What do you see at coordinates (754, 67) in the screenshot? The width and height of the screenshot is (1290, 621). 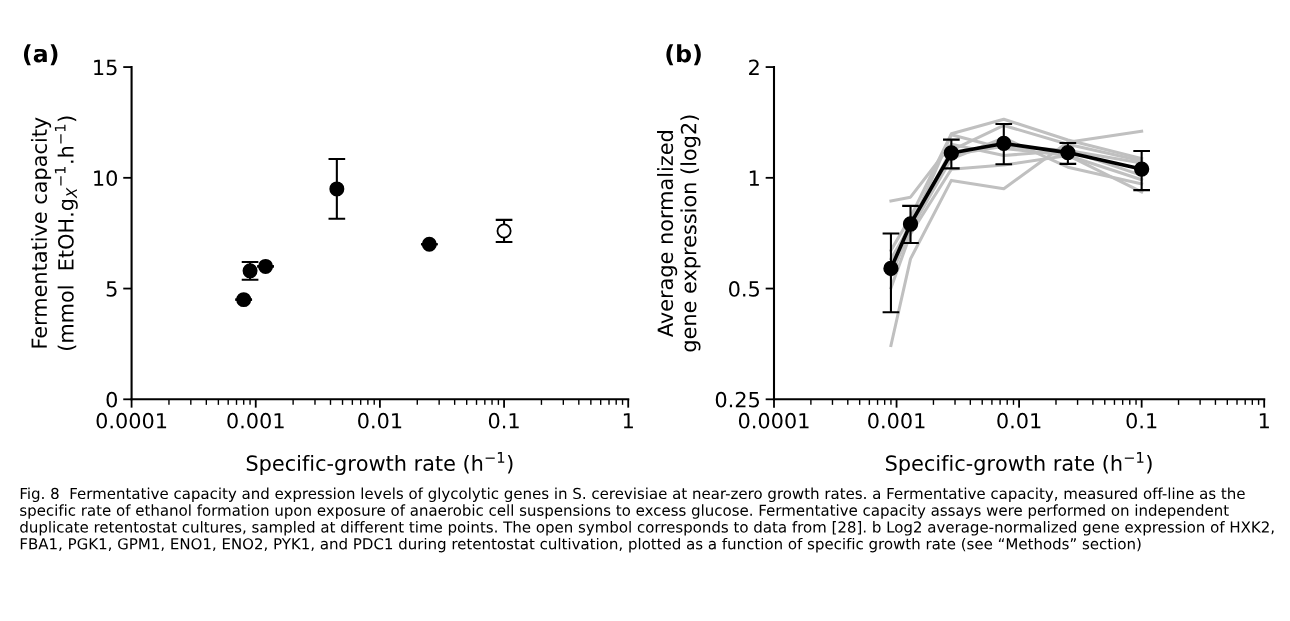 I see `y-tick-label: 2` at bounding box center [754, 67].